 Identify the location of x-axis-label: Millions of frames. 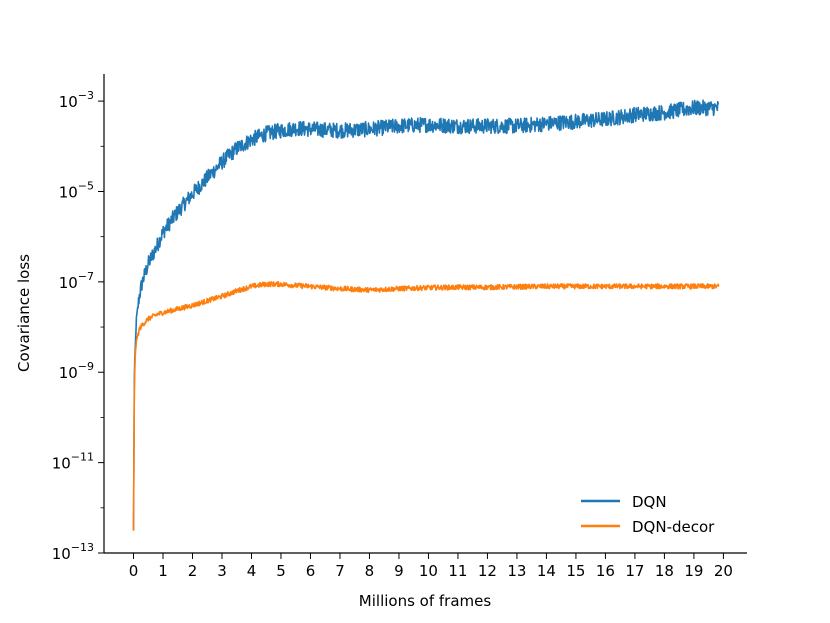
(425, 601).